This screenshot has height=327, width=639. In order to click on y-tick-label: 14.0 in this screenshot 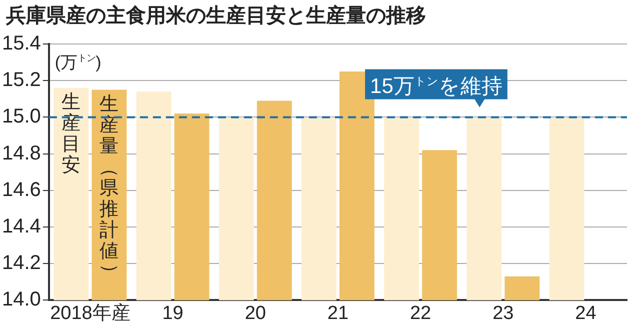, I will do `click(21, 299)`.